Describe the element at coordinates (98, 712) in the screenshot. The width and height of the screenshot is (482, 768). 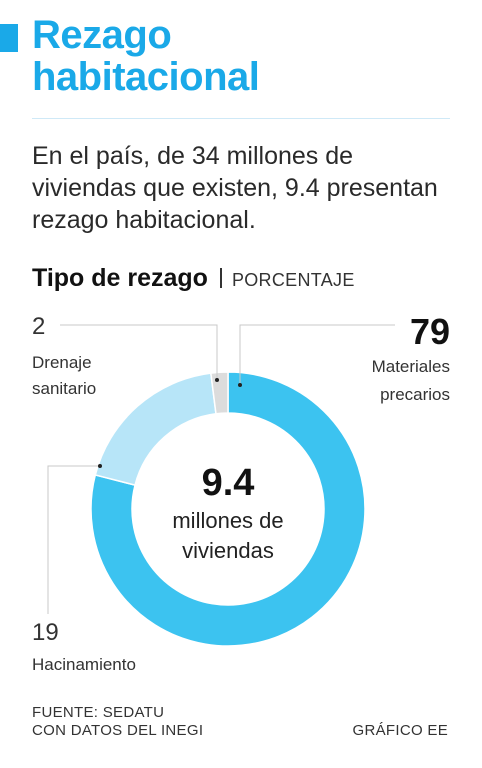
I see `footer-source-line1: FUENTE: SEDATU` at that location.